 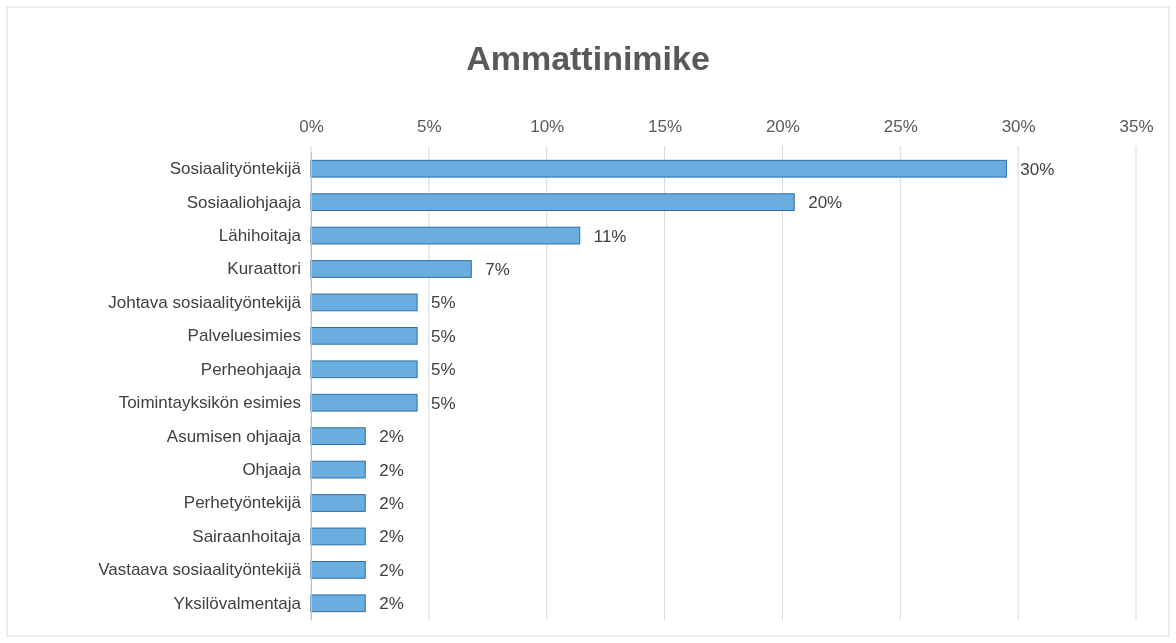 What do you see at coordinates (260, 236) in the screenshot?
I see `y-tick-label: Lähihoitaja` at bounding box center [260, 236].